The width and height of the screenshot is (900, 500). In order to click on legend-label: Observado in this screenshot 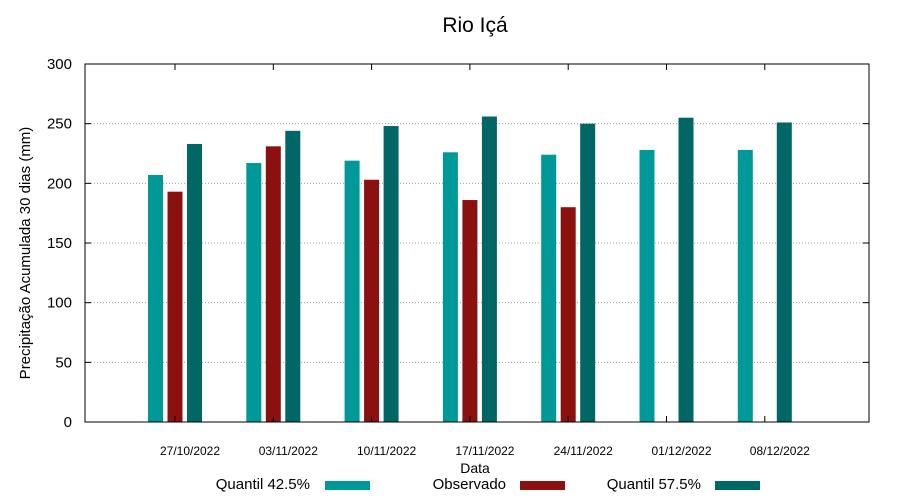, I will do `click(469, 484)`.